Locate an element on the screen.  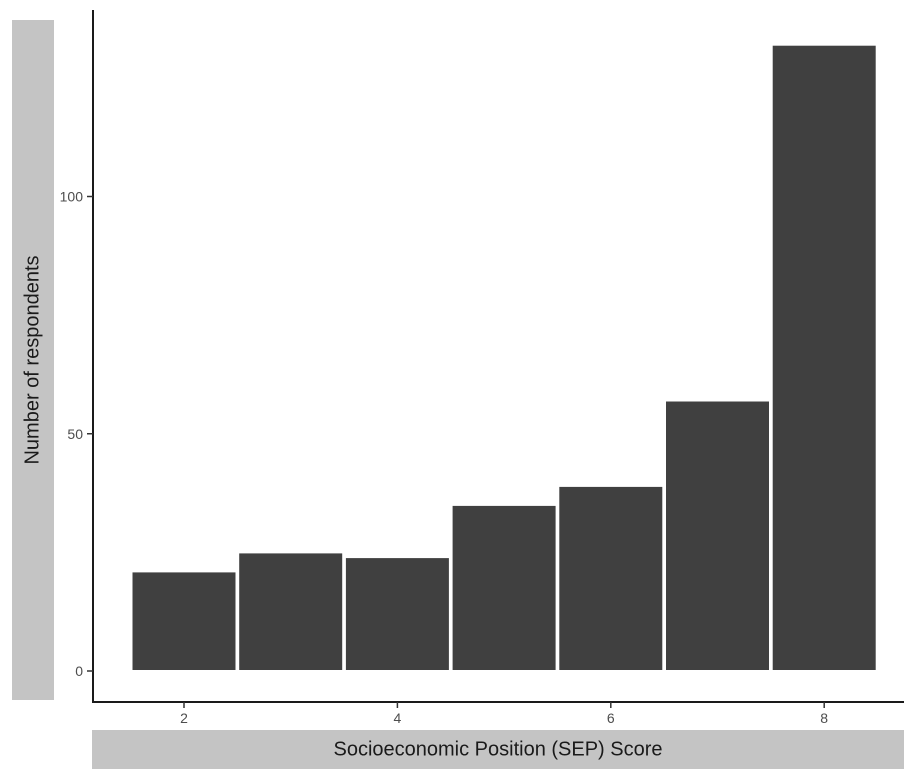
y-tick-label-50: 50 is located at coordinates (75, 434).